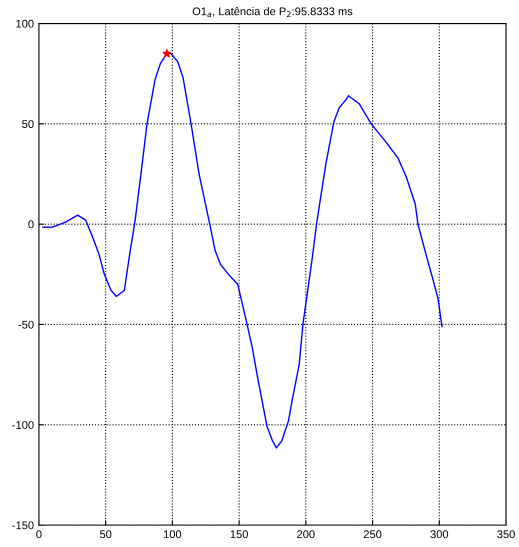 This screenshot has height=547, width=519. Describe the element at coordinates (506, 534) in the screenshot. I see `x-tick-label: 350` at that location.